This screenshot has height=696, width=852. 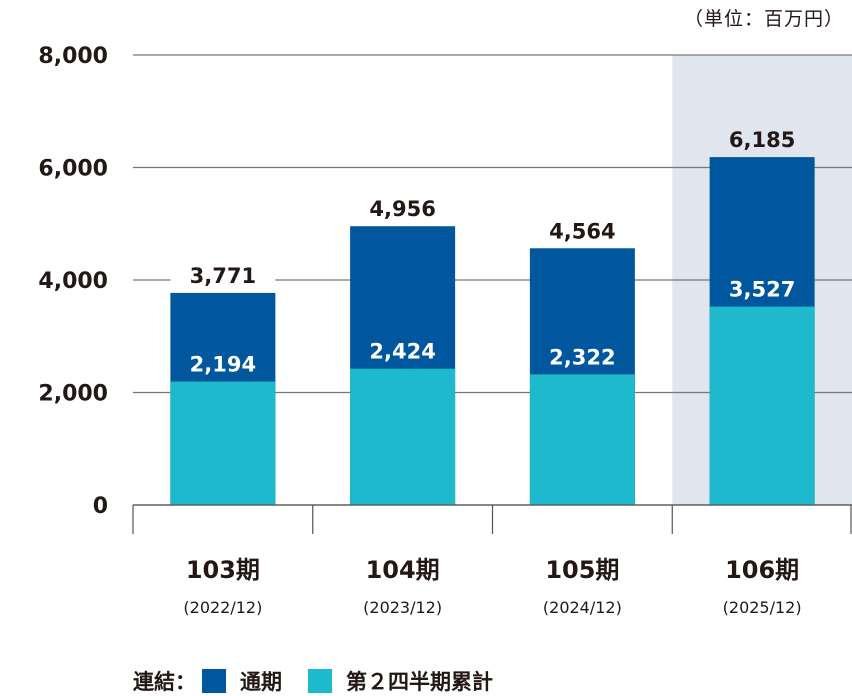 What do you see at coordinates (214, 681) in the screenshot?
I see `legend-swatch-full-year` at bounding box center [214, 681].